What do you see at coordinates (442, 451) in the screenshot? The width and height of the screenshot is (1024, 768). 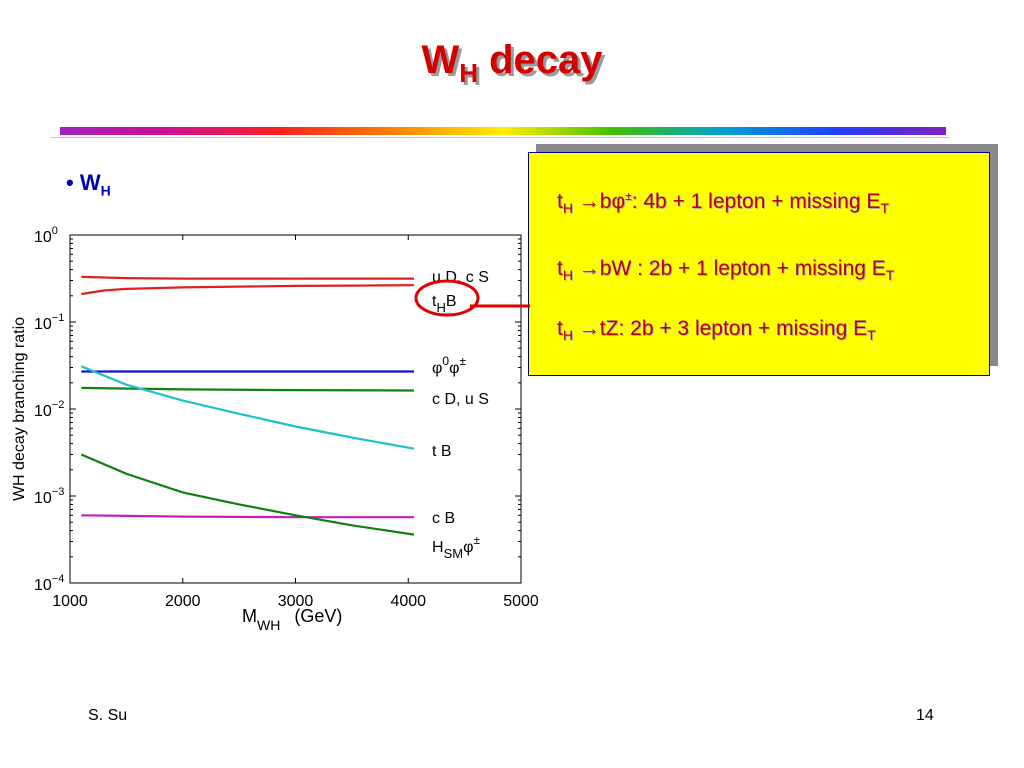 I see `series-label: t B` at bounding box center [442, 451].